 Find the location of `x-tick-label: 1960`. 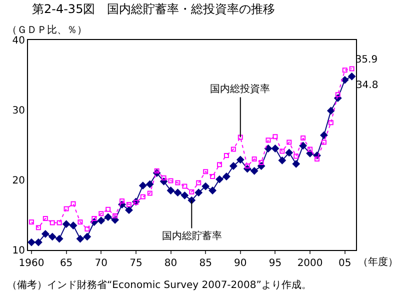

x-tick-label: 1960 is located at coordinates (31, 263).